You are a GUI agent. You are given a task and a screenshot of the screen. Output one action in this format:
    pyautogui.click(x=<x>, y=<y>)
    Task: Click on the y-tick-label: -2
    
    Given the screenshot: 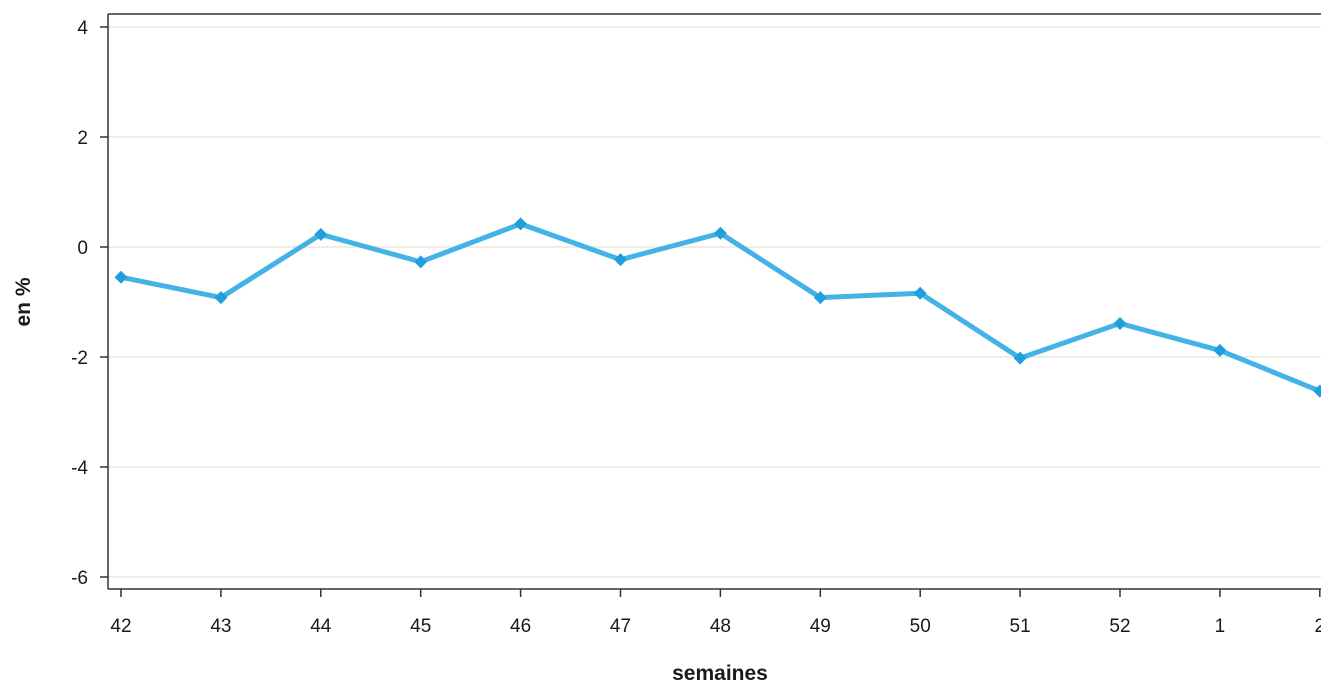 What is the action you would take?
    pyautogui.click(x=79, y=358)
    